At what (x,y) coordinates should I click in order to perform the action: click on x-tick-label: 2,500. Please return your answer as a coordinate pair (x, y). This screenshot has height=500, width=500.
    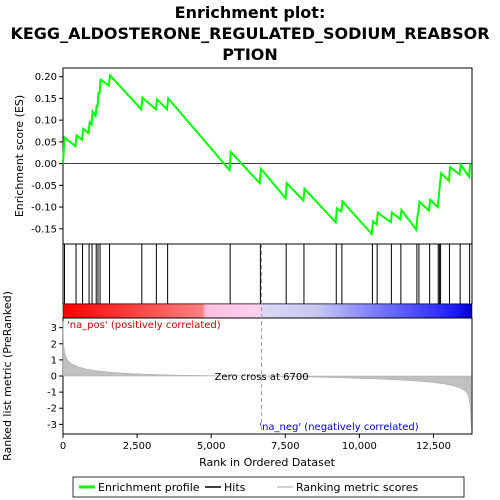
    Looking at the image, I should click on (137, 446).